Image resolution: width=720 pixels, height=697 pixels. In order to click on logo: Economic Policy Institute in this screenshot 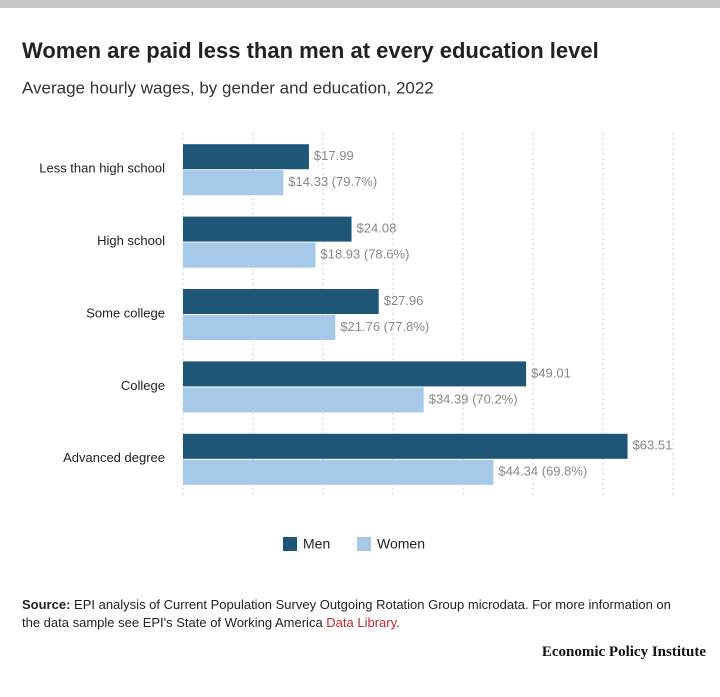, I will do `click(623, 652)`.